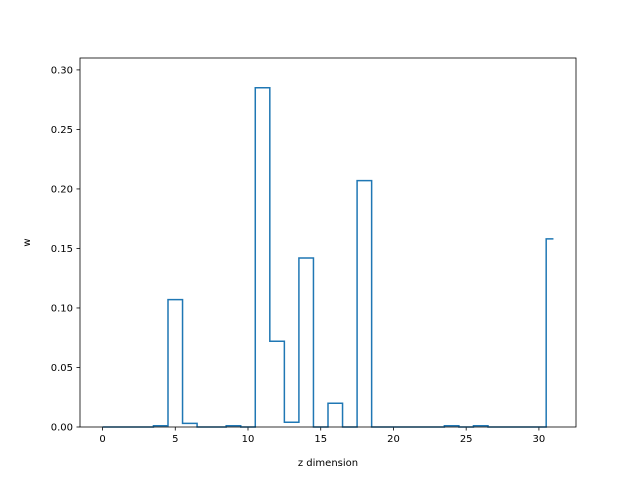  What do you see at coordinates (328, 463) in the screenshot?
I see `x-axis-label: z dimension` at bounding box center [328, 463].